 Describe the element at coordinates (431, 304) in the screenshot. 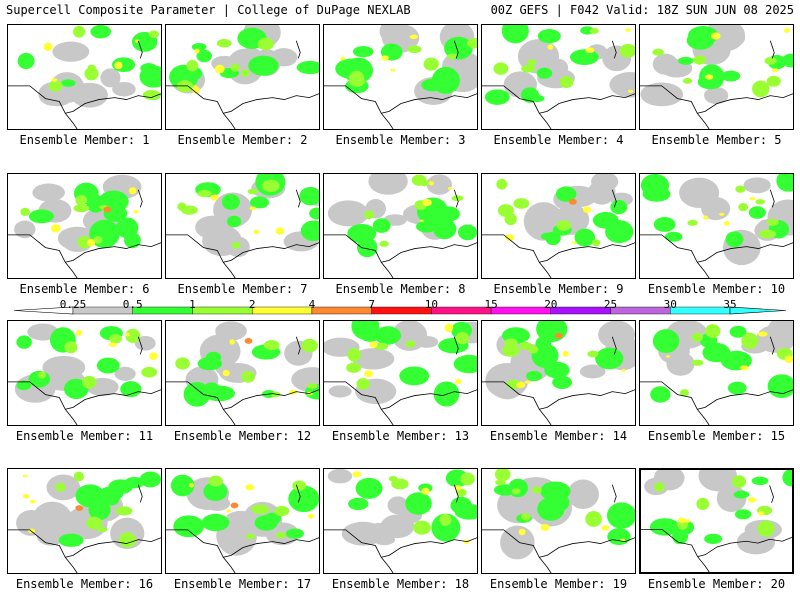

I see `legend-tick: 10` at that location.